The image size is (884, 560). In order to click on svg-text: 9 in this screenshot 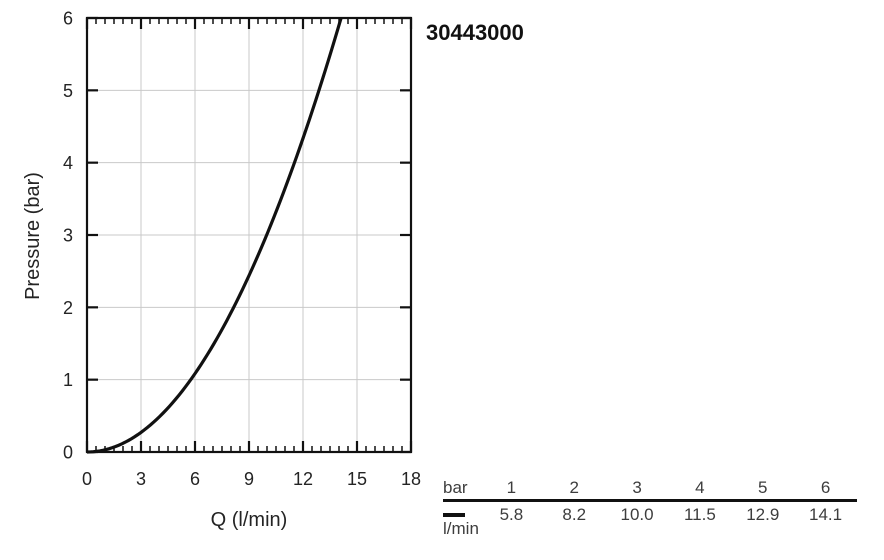, I will do `click(249, 479)`.